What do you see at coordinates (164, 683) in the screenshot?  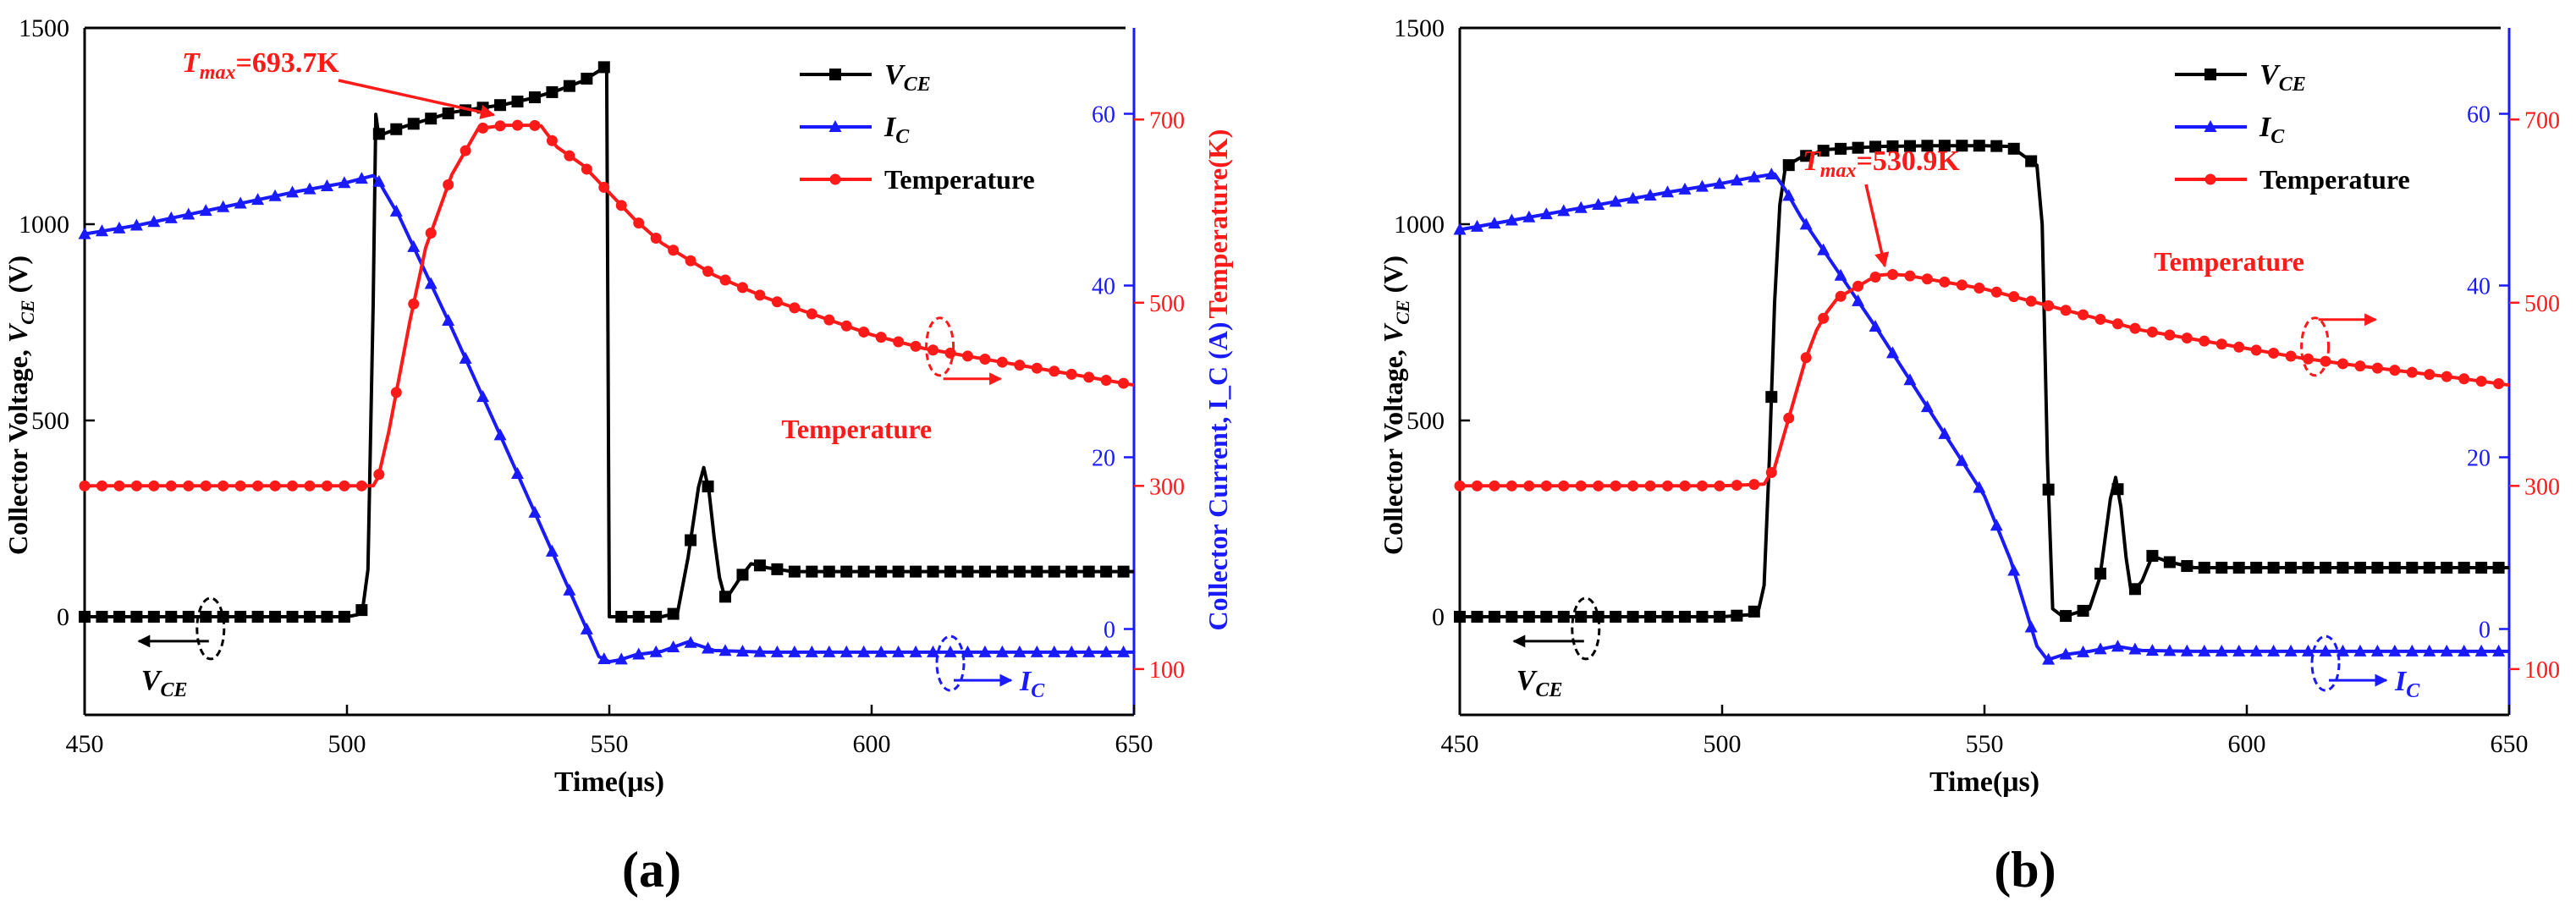 I see `vce-callout-label: VCE` at bounding box center [164, 683].